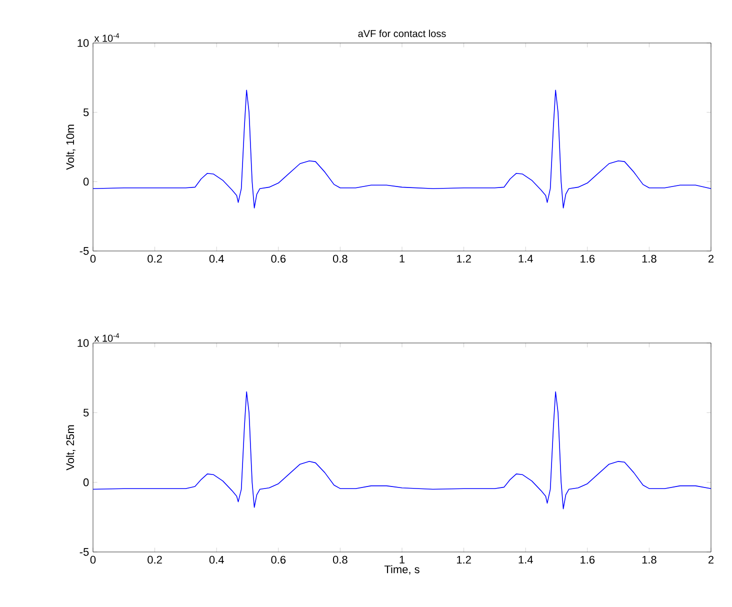 Image resolution: width=732 pixels, height=607 pixels. What do you see at coordinates (402, 34) in the screenshot?
I see `chart-title: aVF for contact loss` at bounding box center [402, 34].